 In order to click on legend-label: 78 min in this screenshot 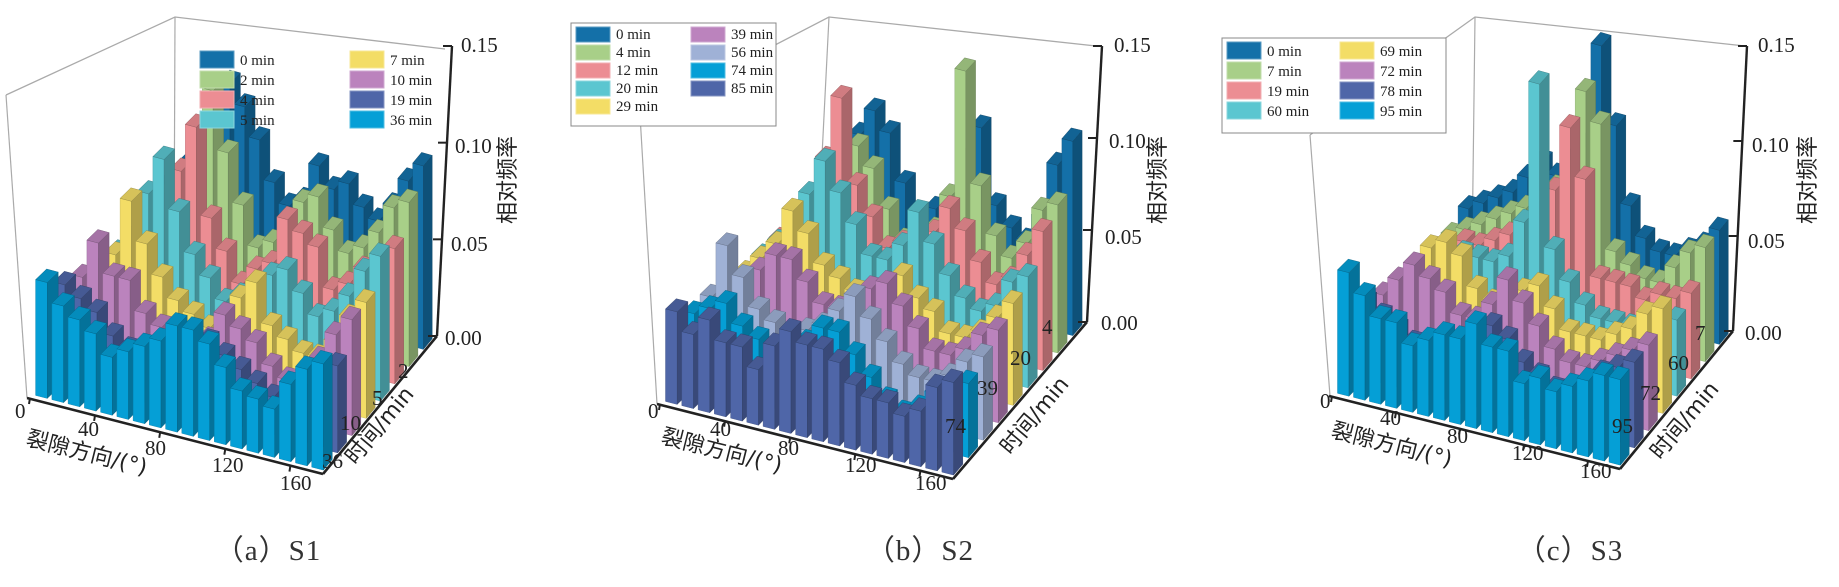, I will do `click(1401, 92)`.